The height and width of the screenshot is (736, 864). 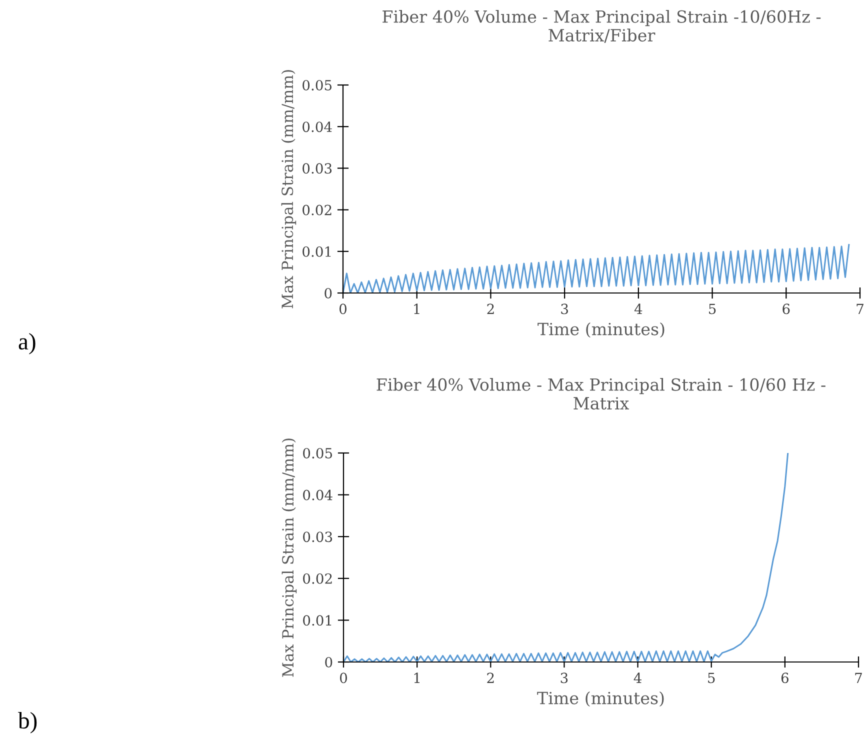 What do you see at coordinates (27, 343) in the screenshot?
I see `text: a)` at bounding box center [27, 343].